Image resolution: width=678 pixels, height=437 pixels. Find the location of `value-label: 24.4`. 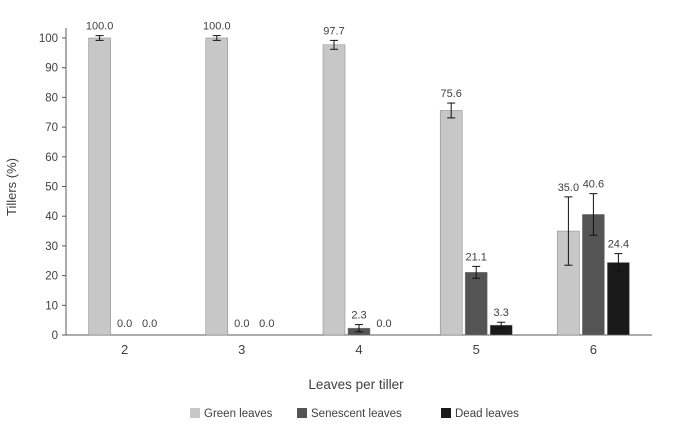

value-label: 24.4 is located at coordinates (618, 245).